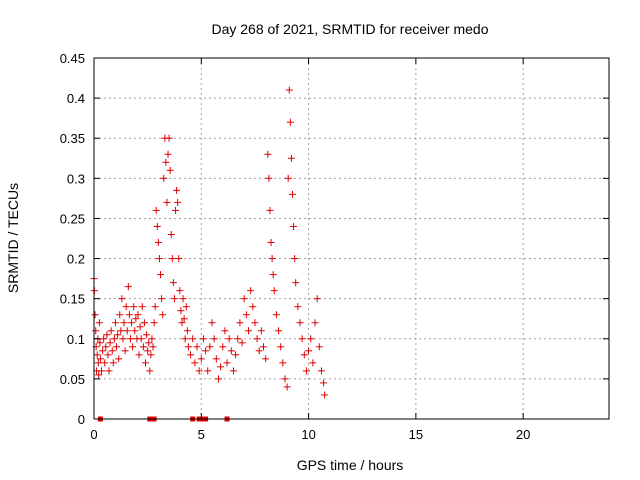 This screenshot has height=480, width=640. What do you see at coordinates (13, 238) in the screenshot?
I see `y-axis-label: SRMTID / TECUs` at bounding box center [13, 238].